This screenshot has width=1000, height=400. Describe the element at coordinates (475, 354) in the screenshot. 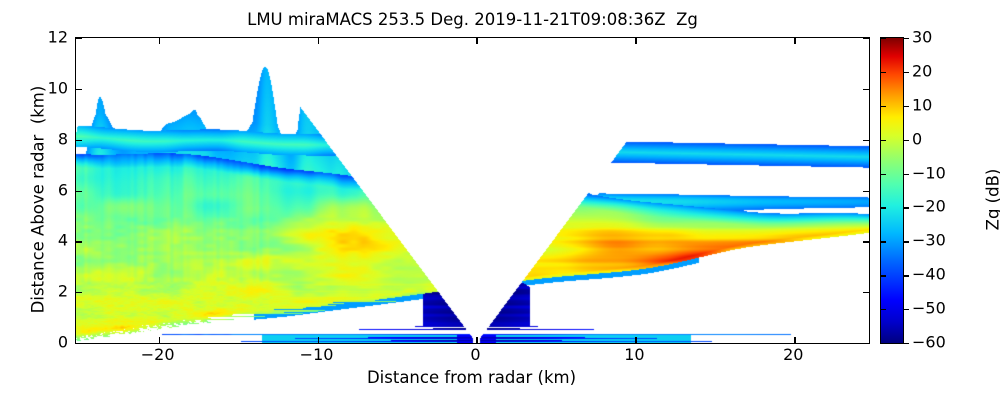

I see `x-ticklabel: 0` at that location.